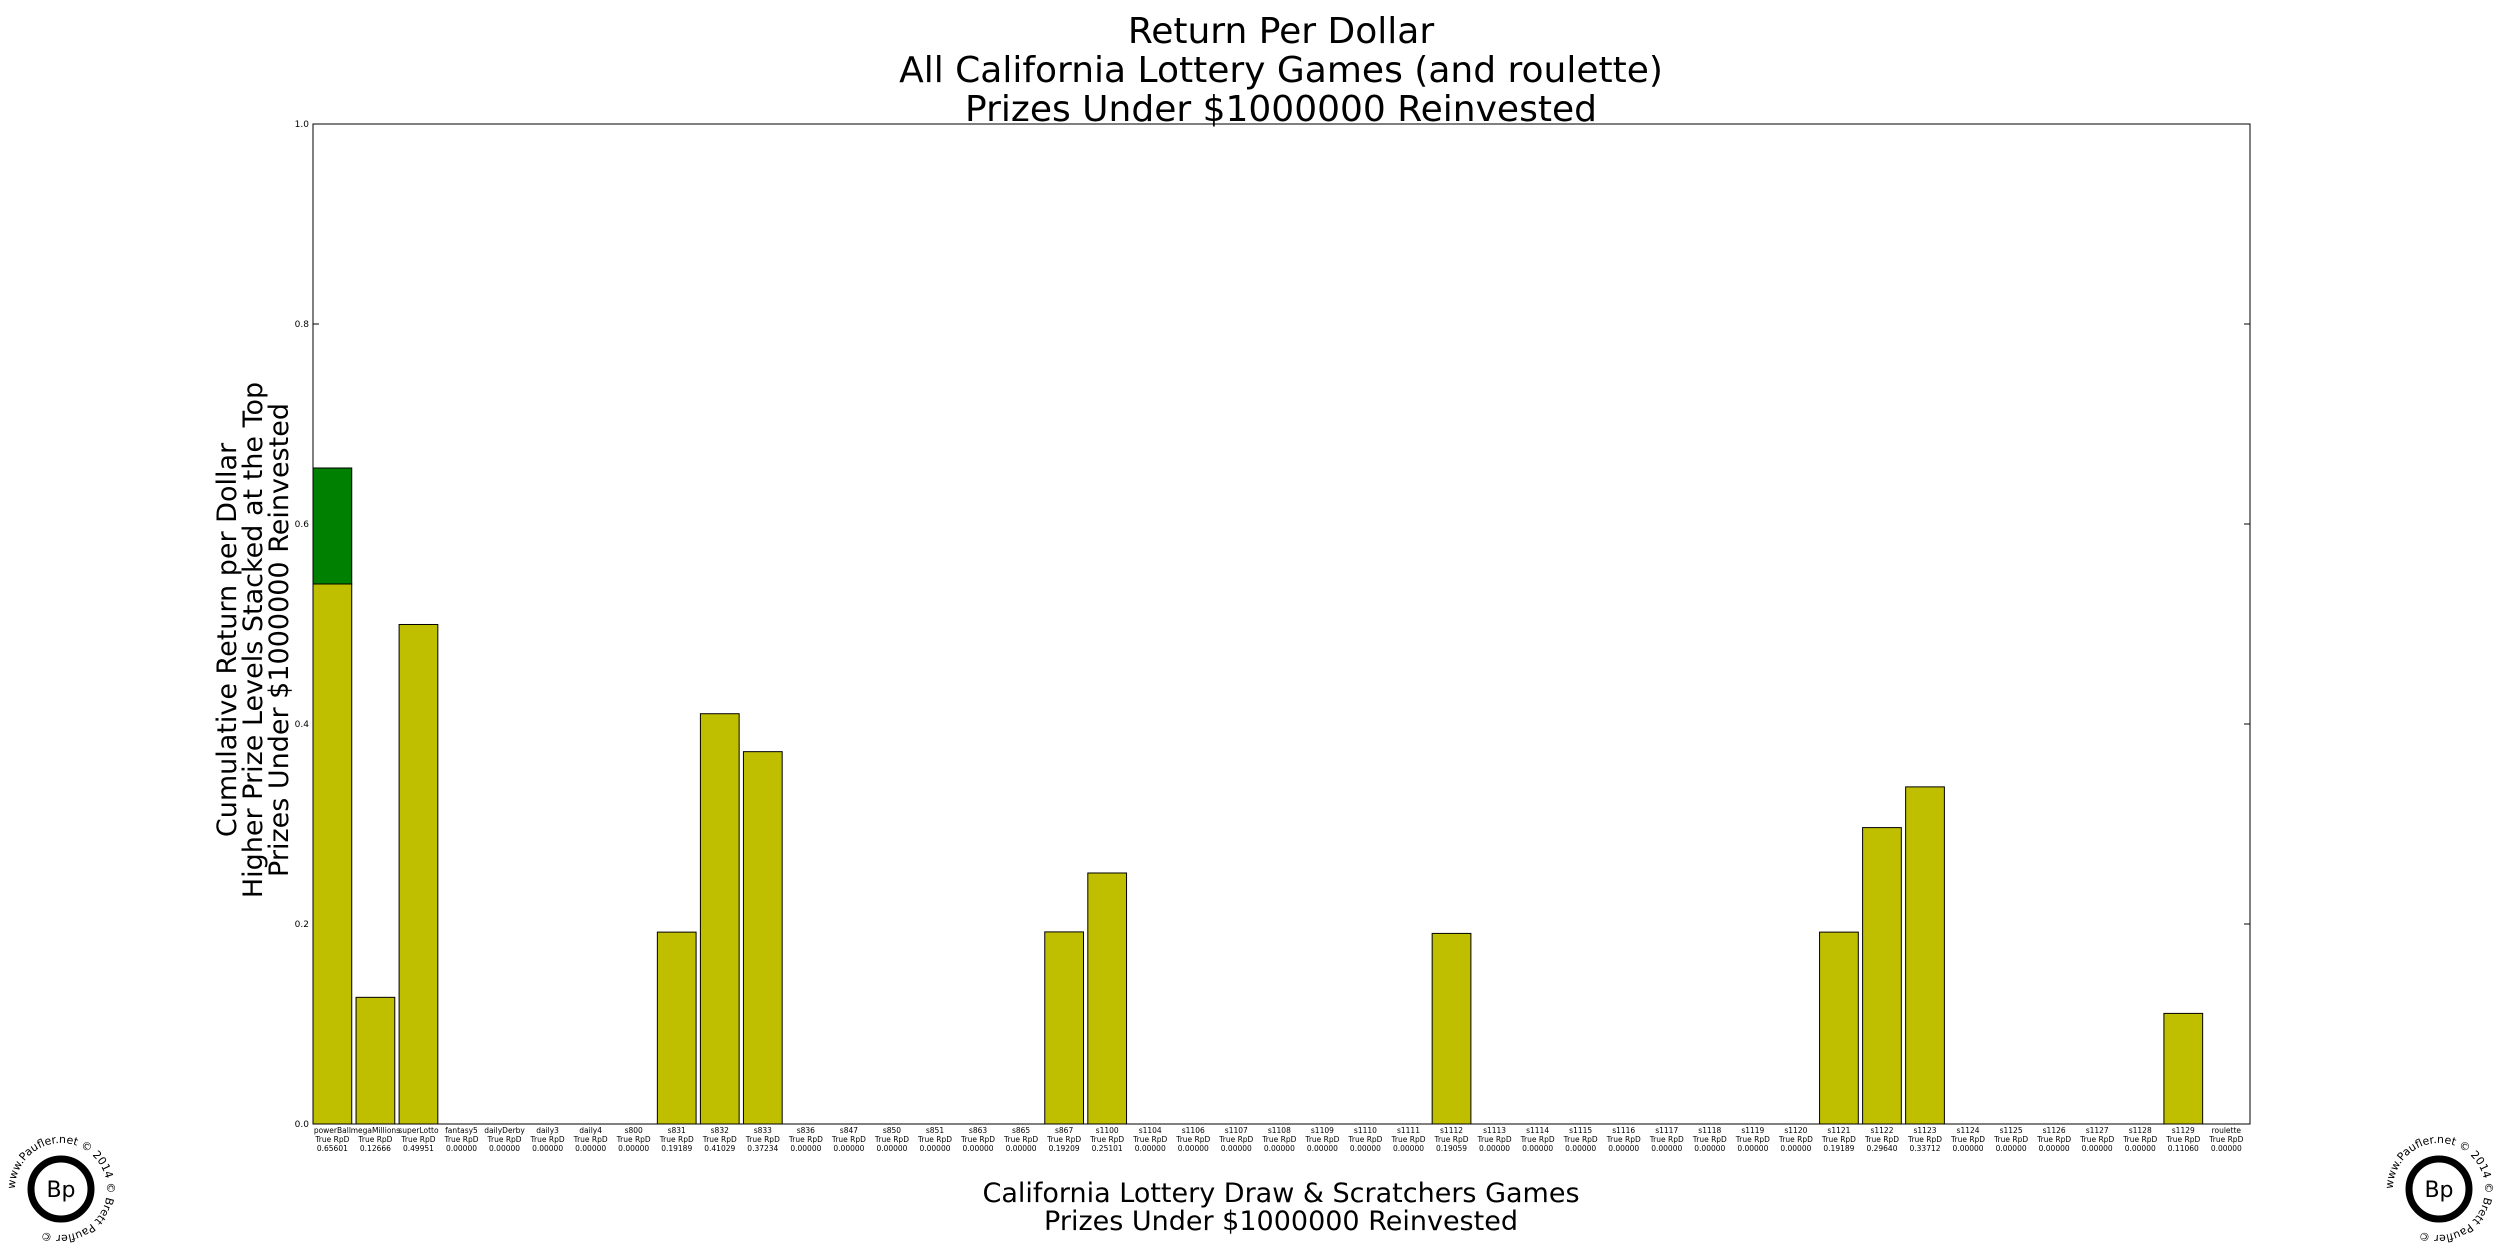 The image size is (2500, 1250). Describe the element at coordinates (2097, 1130) in the screenshot. I see `x-tick-label: s1127` at that location.